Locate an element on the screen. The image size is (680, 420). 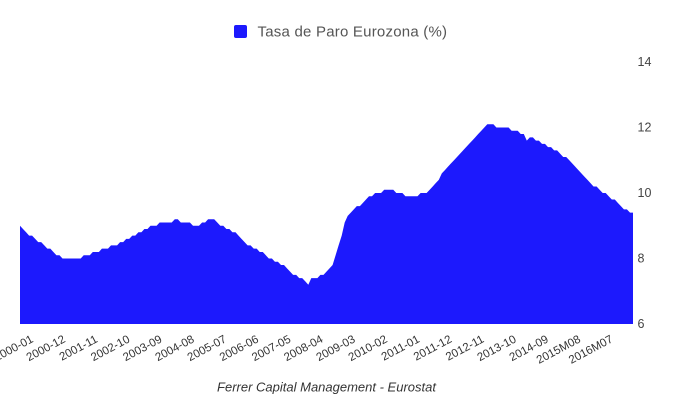
svg-text: 6 is located at coordinates (641, 324).